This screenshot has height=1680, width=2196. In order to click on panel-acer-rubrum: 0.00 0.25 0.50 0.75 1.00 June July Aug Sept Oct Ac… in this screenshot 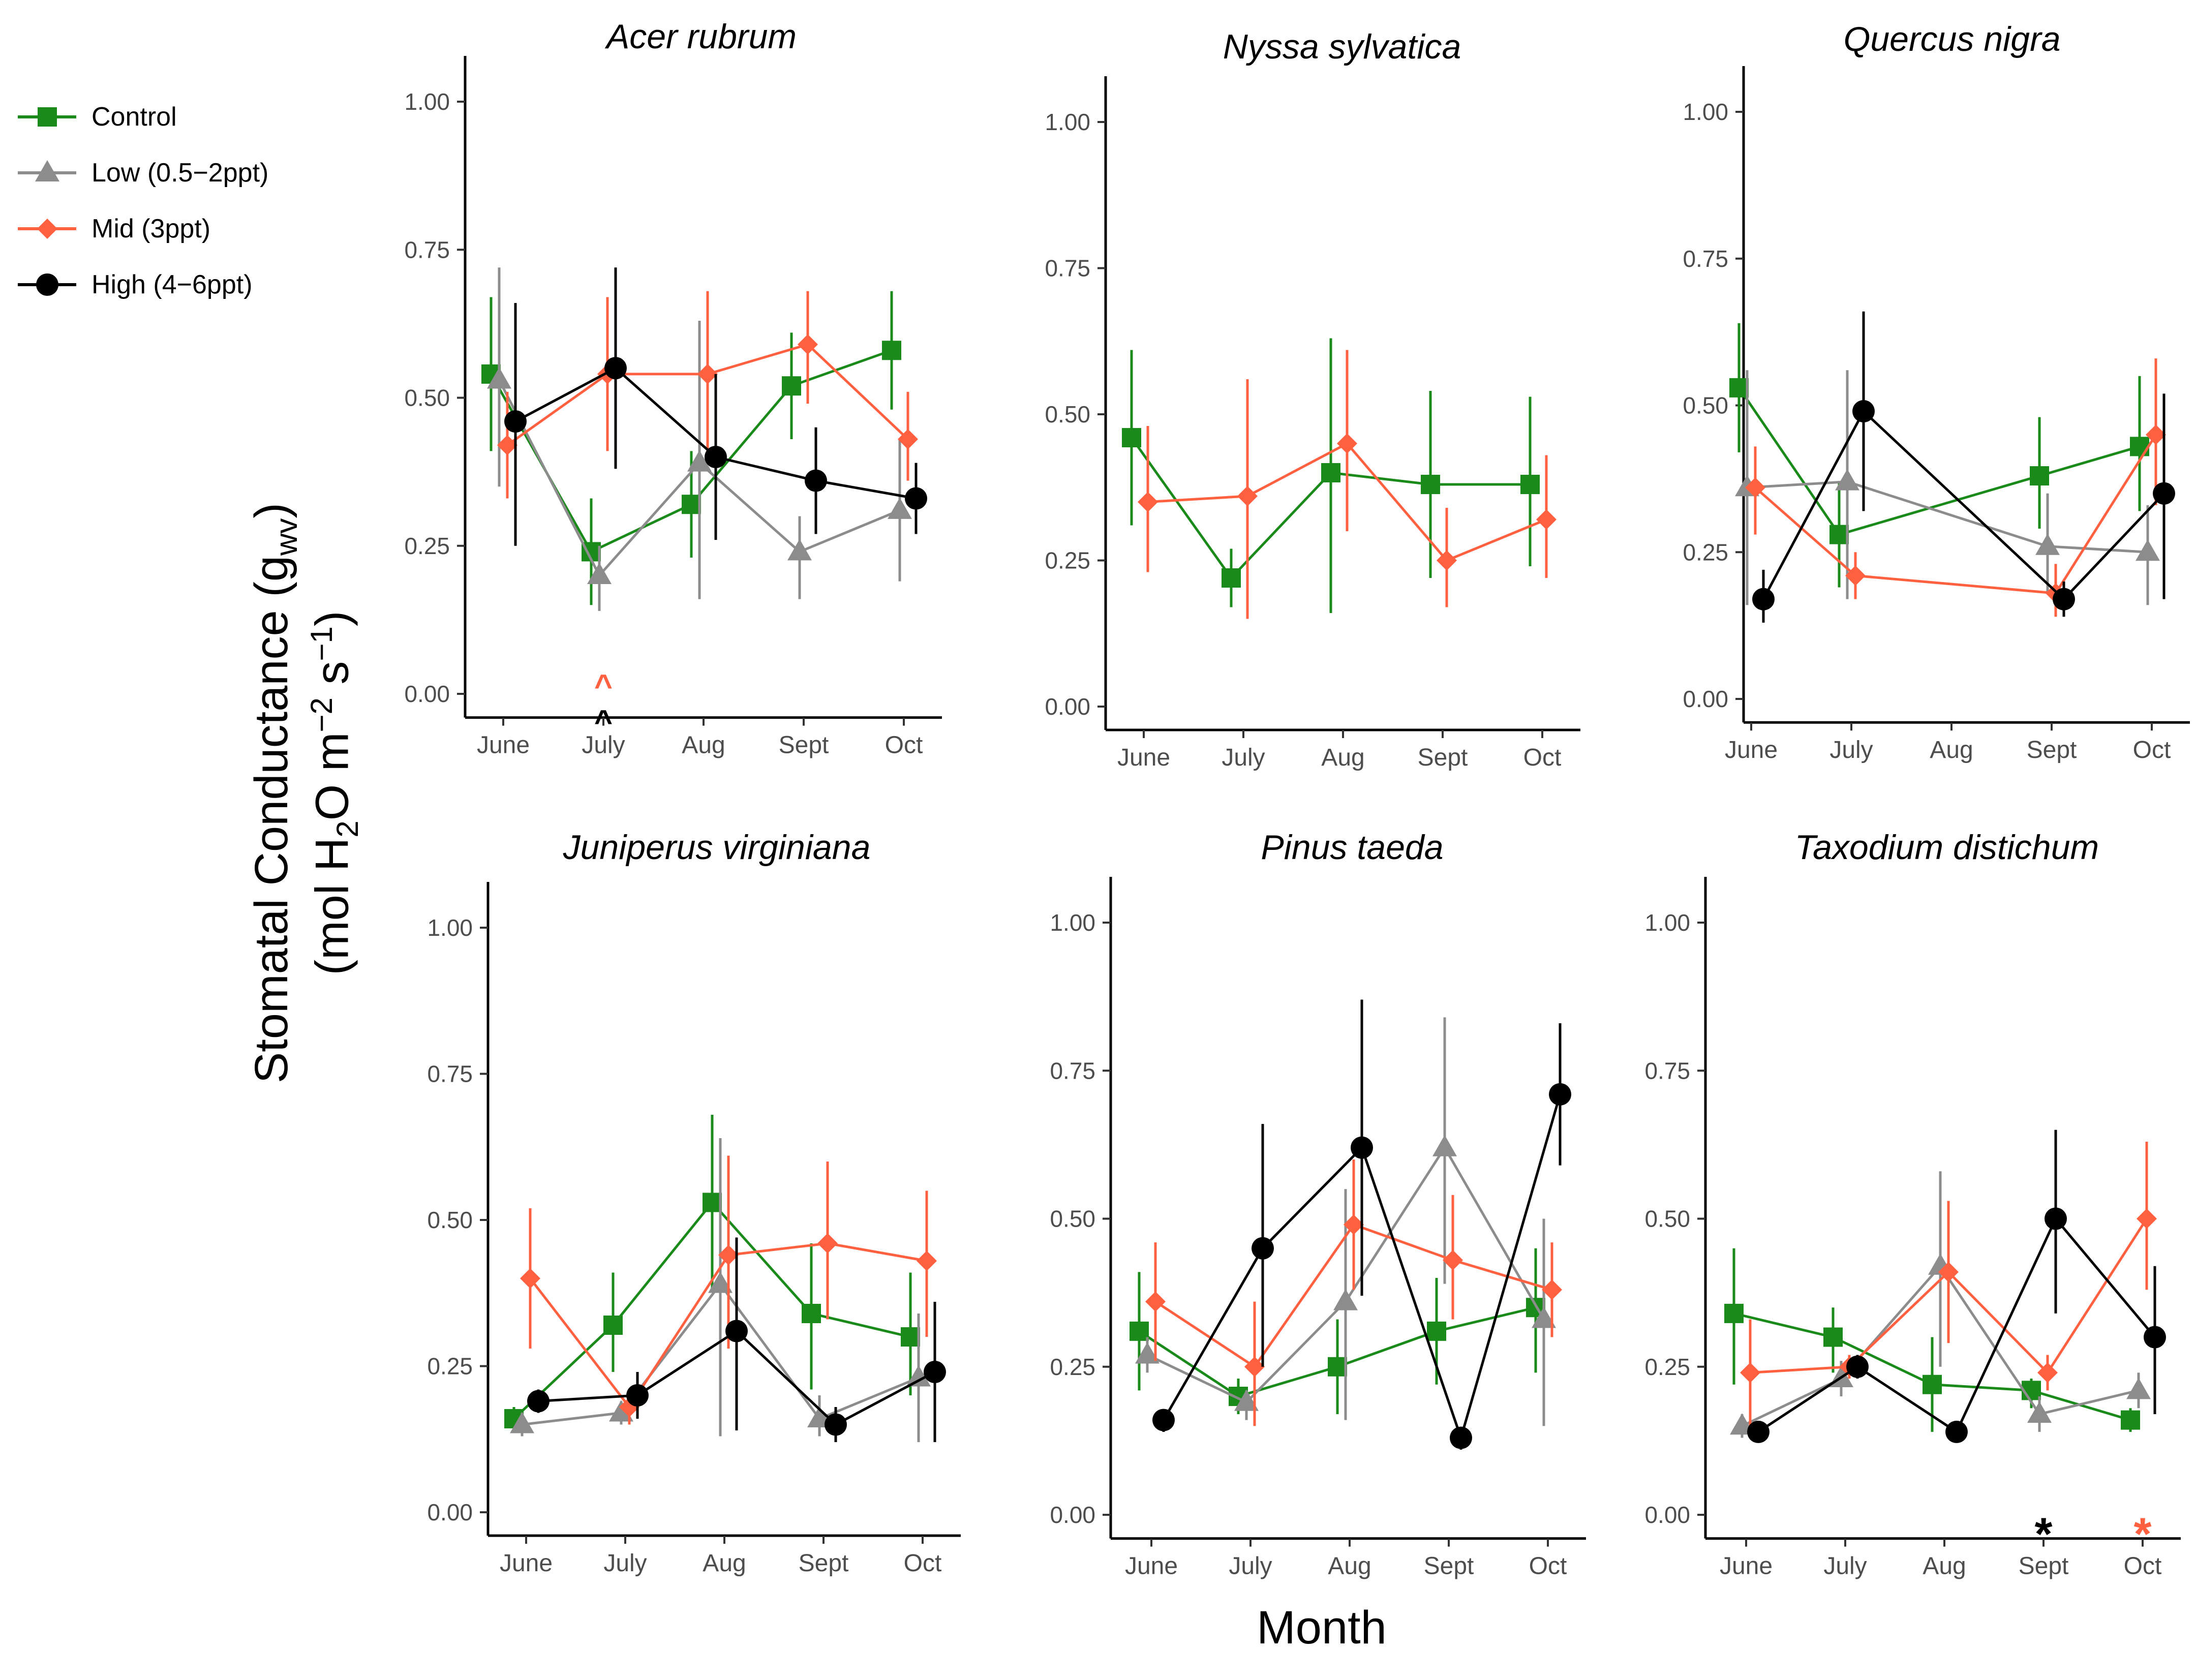, I will do `click(673, 388)`.